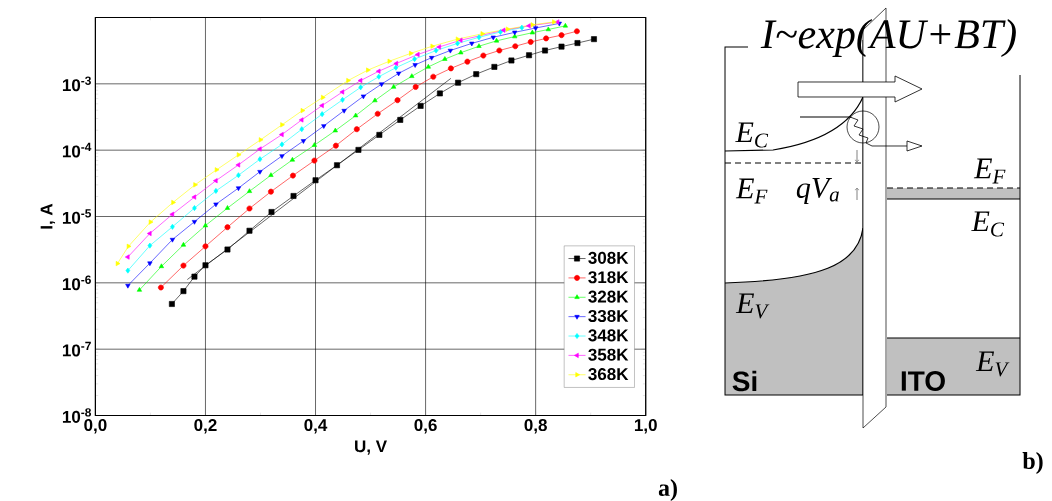  Describe the element at coordinates (76, 349) in the screenshot. I see `y-tick-label: 10$^{-7}$` at that location.